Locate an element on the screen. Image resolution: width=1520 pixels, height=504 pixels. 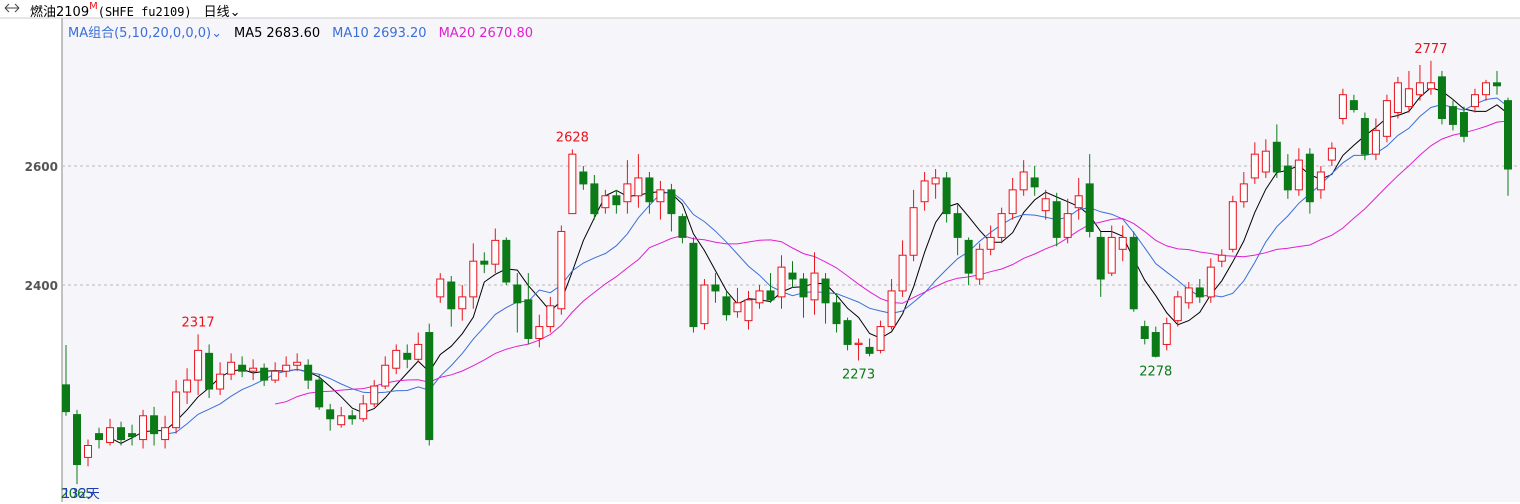
period: 日线 is located at coordinates (216, 12).